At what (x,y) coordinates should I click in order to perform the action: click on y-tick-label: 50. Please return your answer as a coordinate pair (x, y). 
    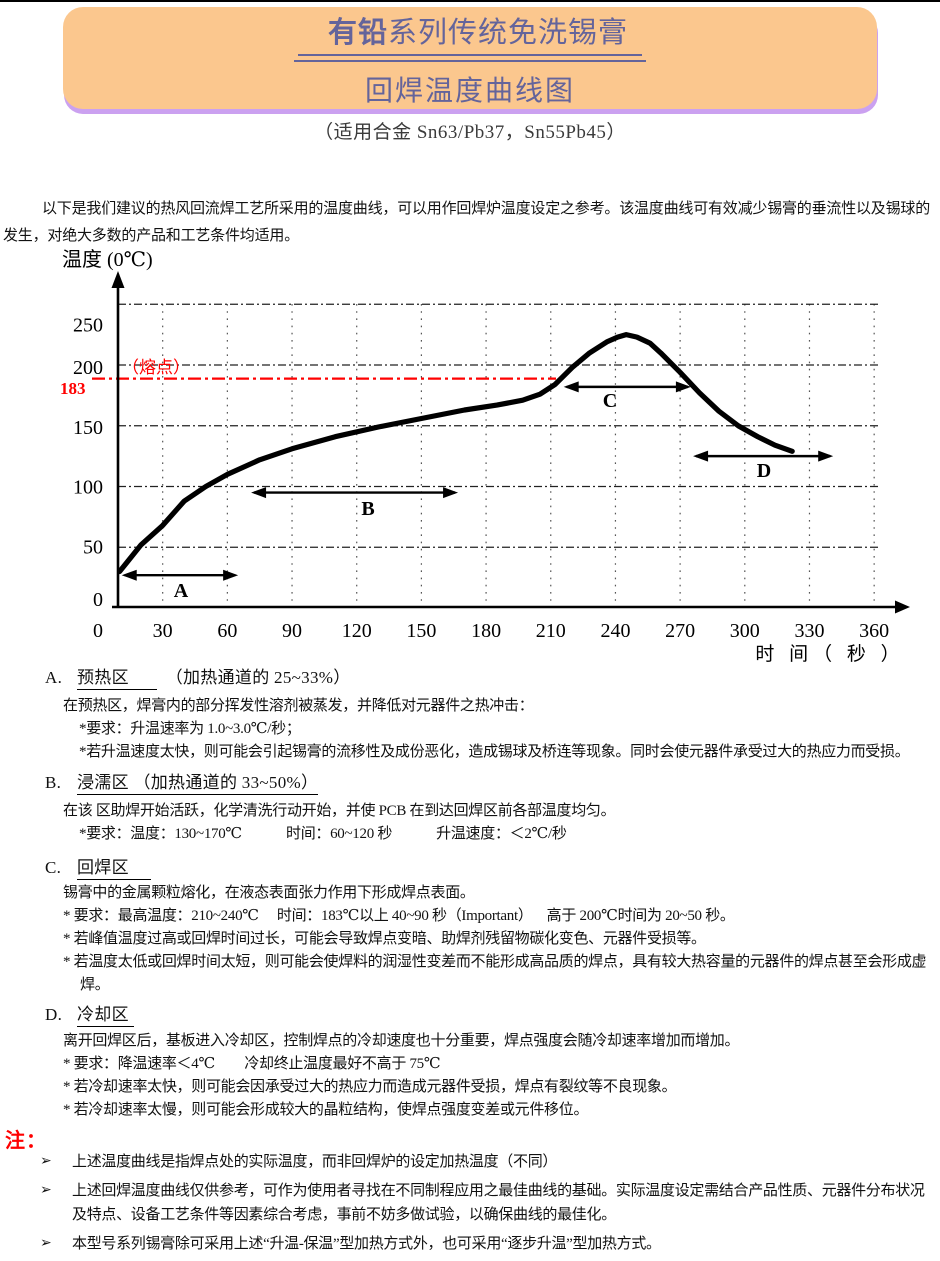
    Looking at the image, I should click on (93, 547).